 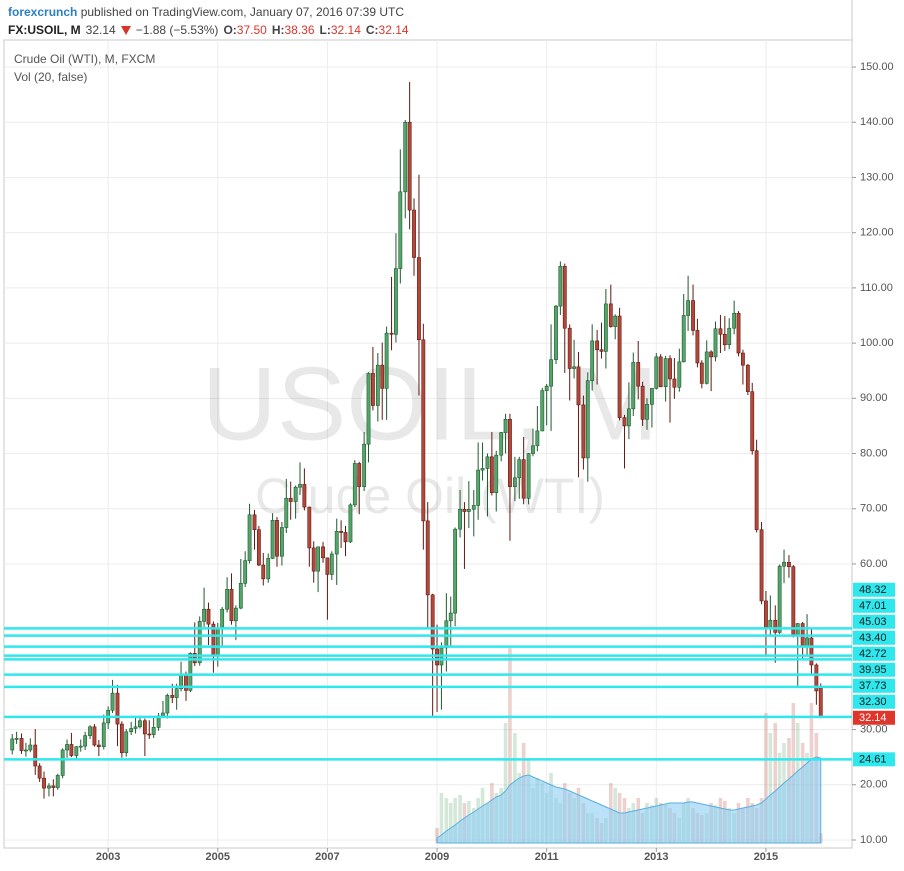 What do you see at coordinates (293, 30) in the screenshot?
I see `ohlc-high: H:38.36` at bounding box center [293, 30].